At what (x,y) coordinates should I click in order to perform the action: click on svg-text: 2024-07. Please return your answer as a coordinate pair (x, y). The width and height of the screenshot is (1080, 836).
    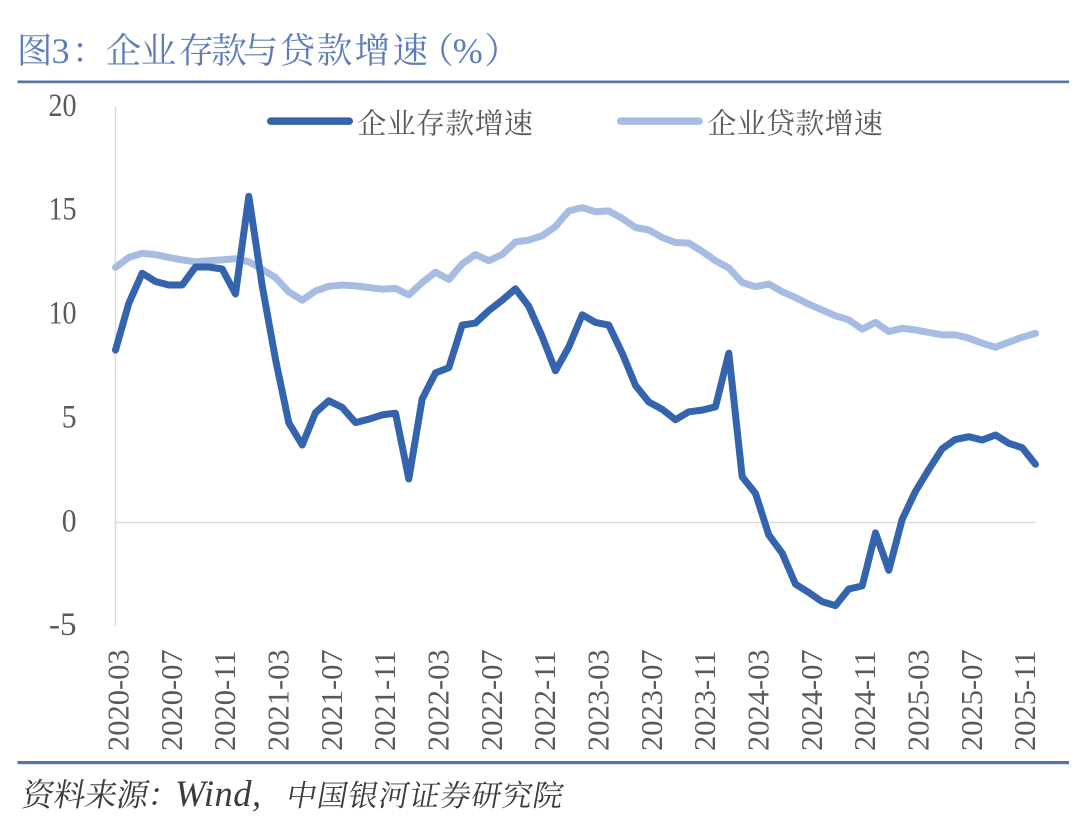
    Looking at the image, I should click on (812, 700).